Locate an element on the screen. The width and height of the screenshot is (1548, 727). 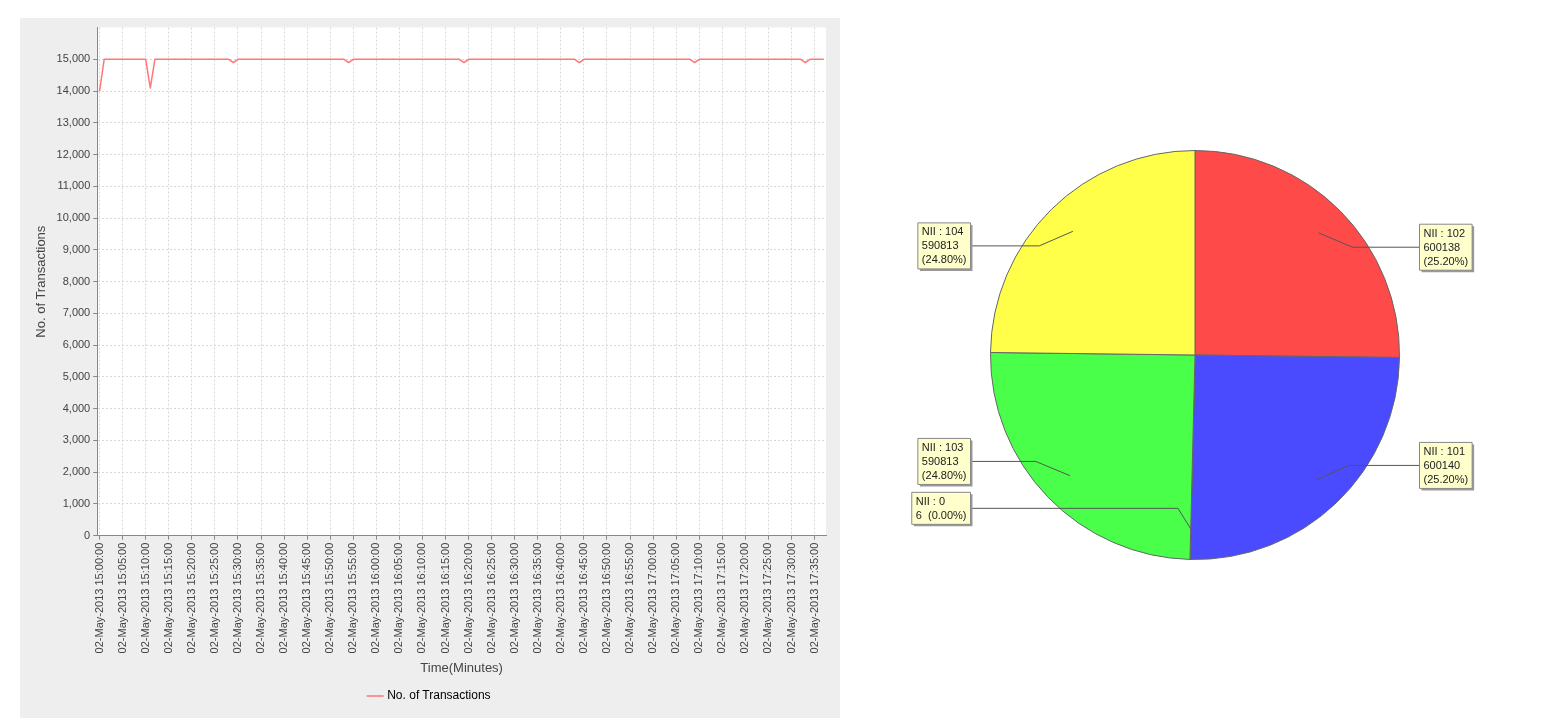
y-tick-label: 1,000 is located at coordinates (76, 502).